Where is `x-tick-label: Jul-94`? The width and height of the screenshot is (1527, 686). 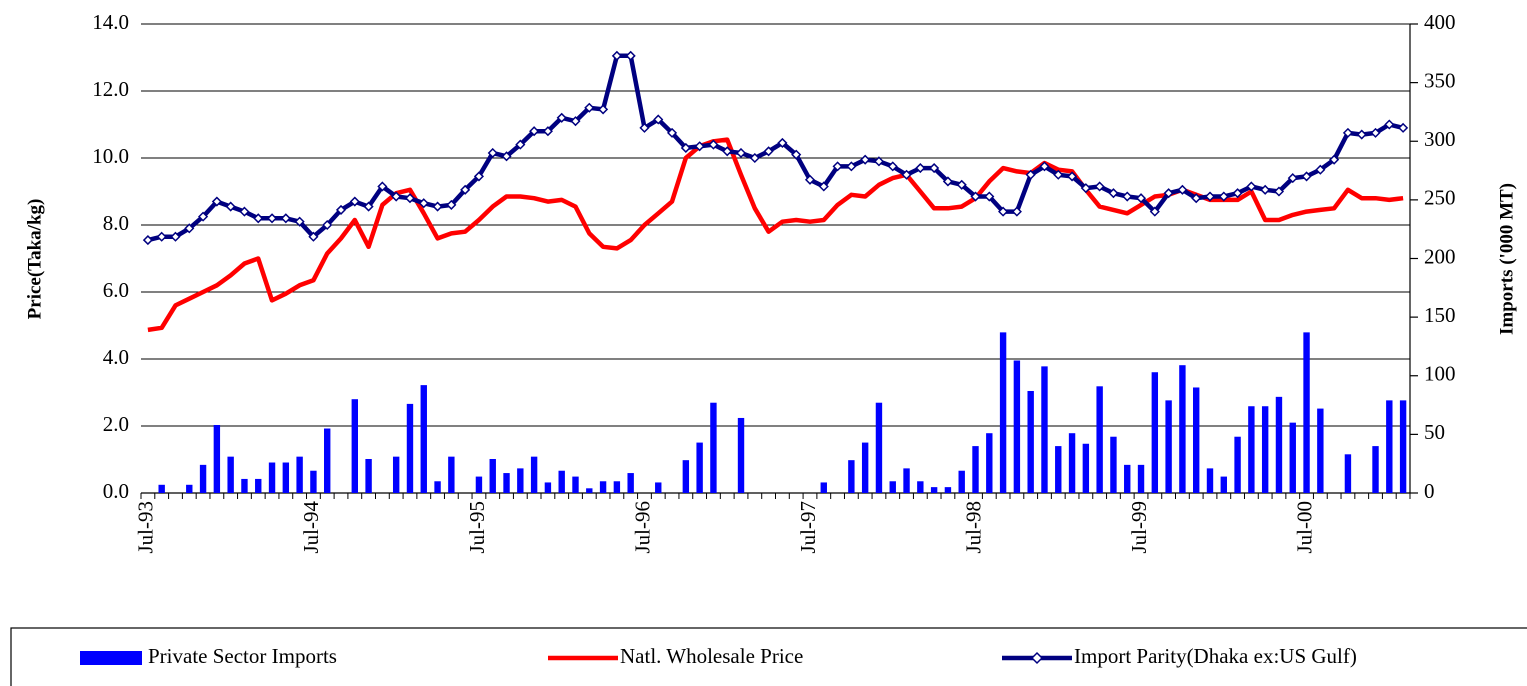 x-tick-label: Jul-94 is located at coordinates (311, 527).